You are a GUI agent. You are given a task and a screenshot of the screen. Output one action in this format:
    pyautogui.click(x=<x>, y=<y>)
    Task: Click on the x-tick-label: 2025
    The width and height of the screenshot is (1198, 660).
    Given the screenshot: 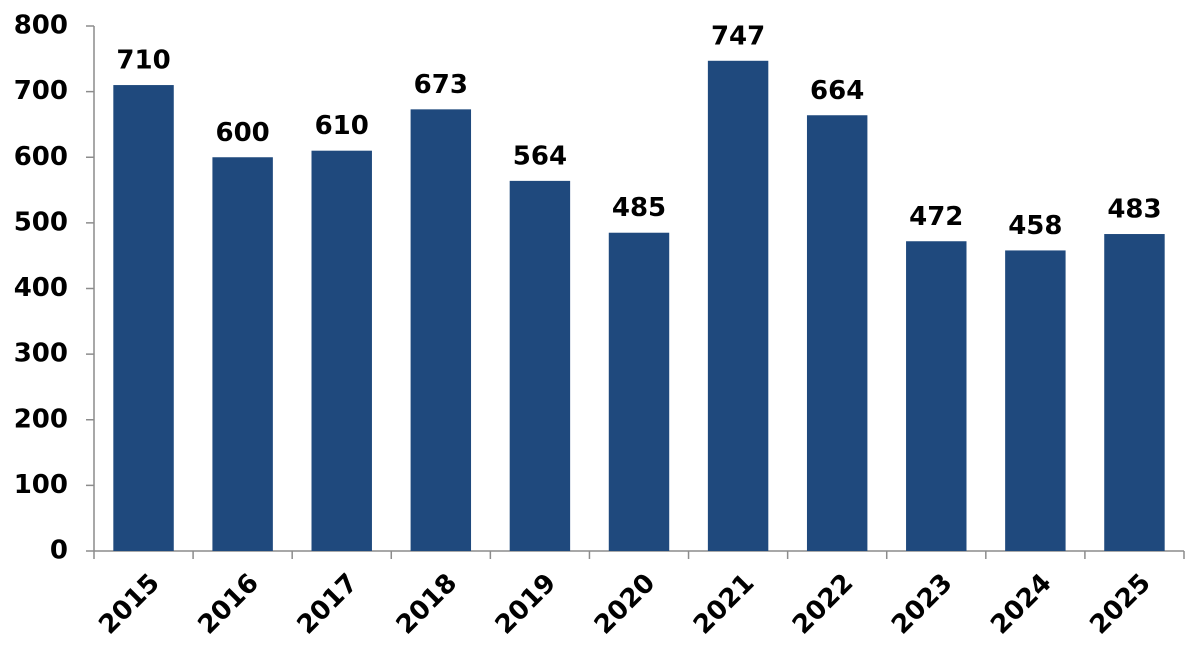 What is the action you would take?
    pyautogui.click(x=1120, y=604)
    